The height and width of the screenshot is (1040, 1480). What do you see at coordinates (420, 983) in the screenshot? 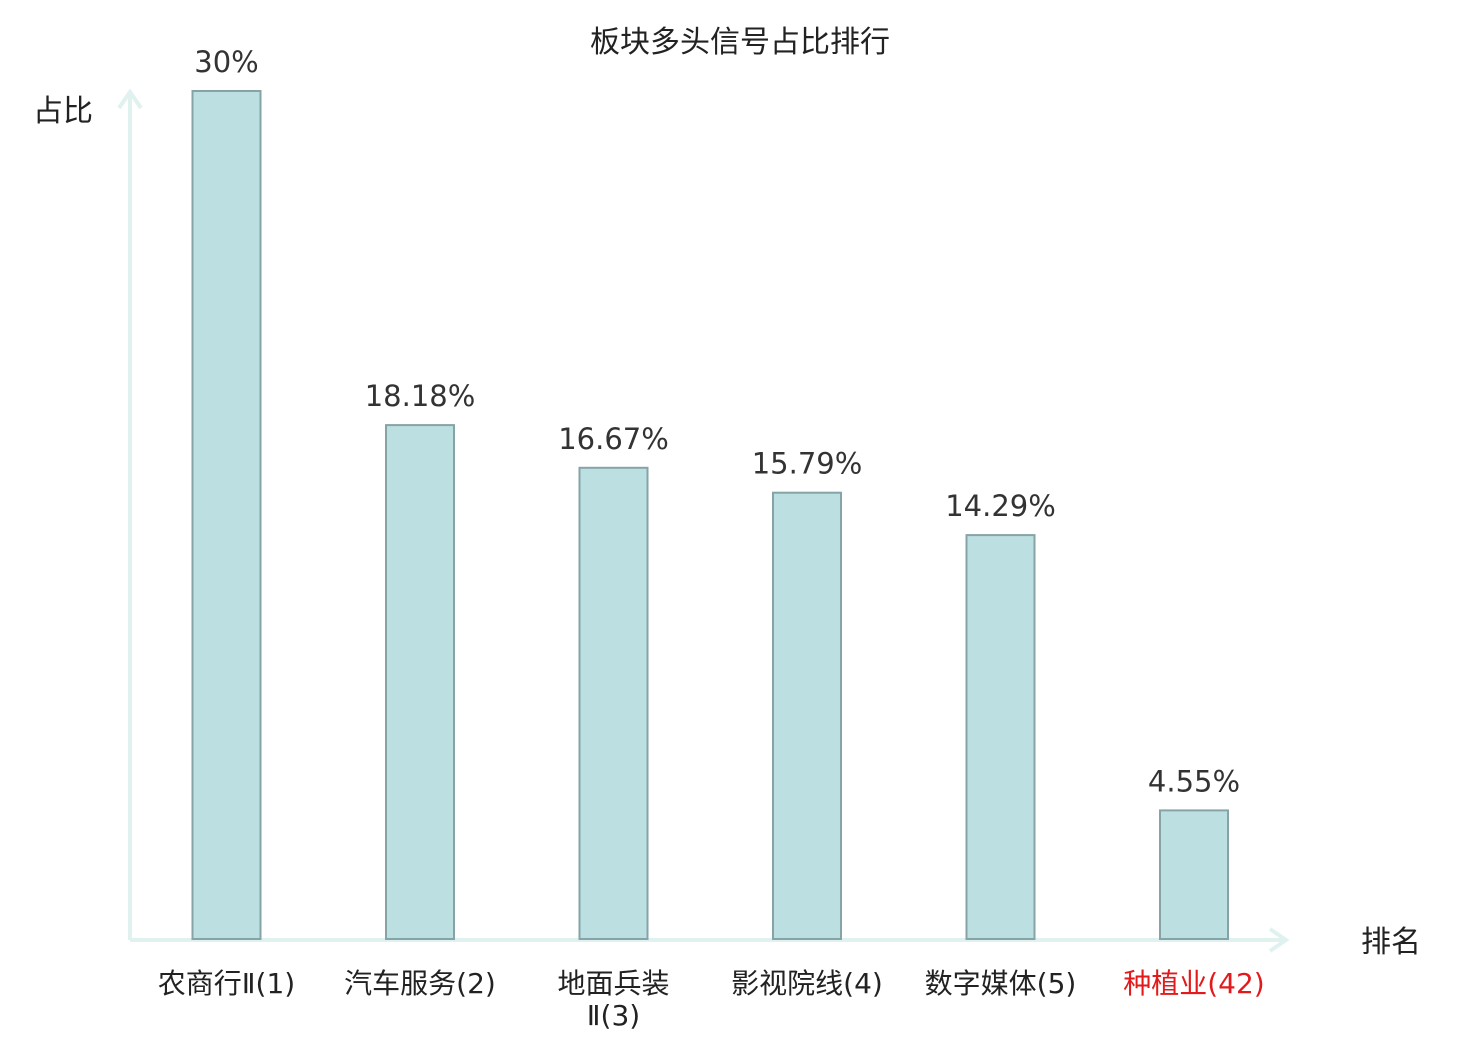
I see `category-label-2: 汽车服务(2)` at bounding box center [420, 983].